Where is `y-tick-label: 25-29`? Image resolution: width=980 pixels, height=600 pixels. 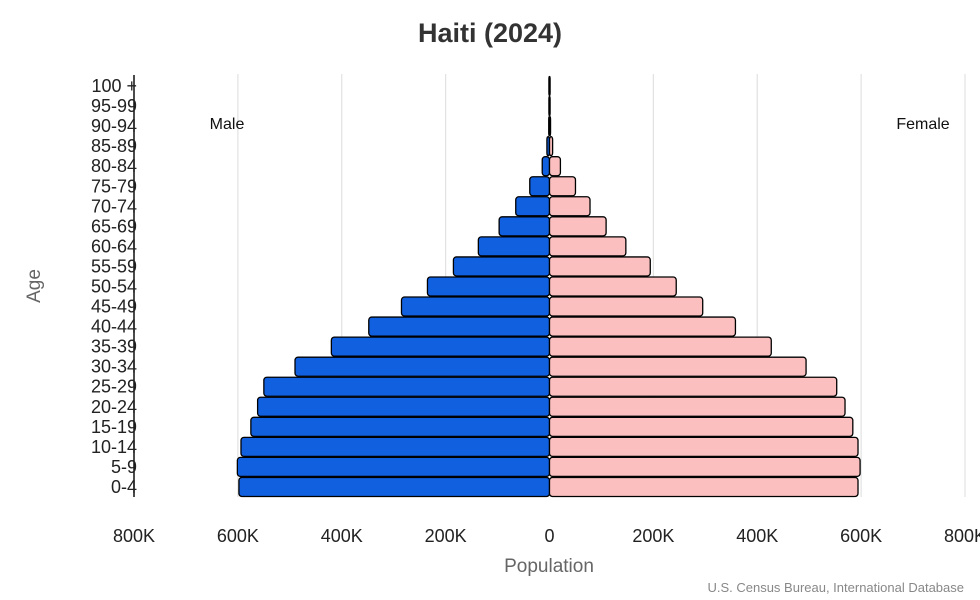
y-tick-label: 25-29 is located at coordinates (114, 387).